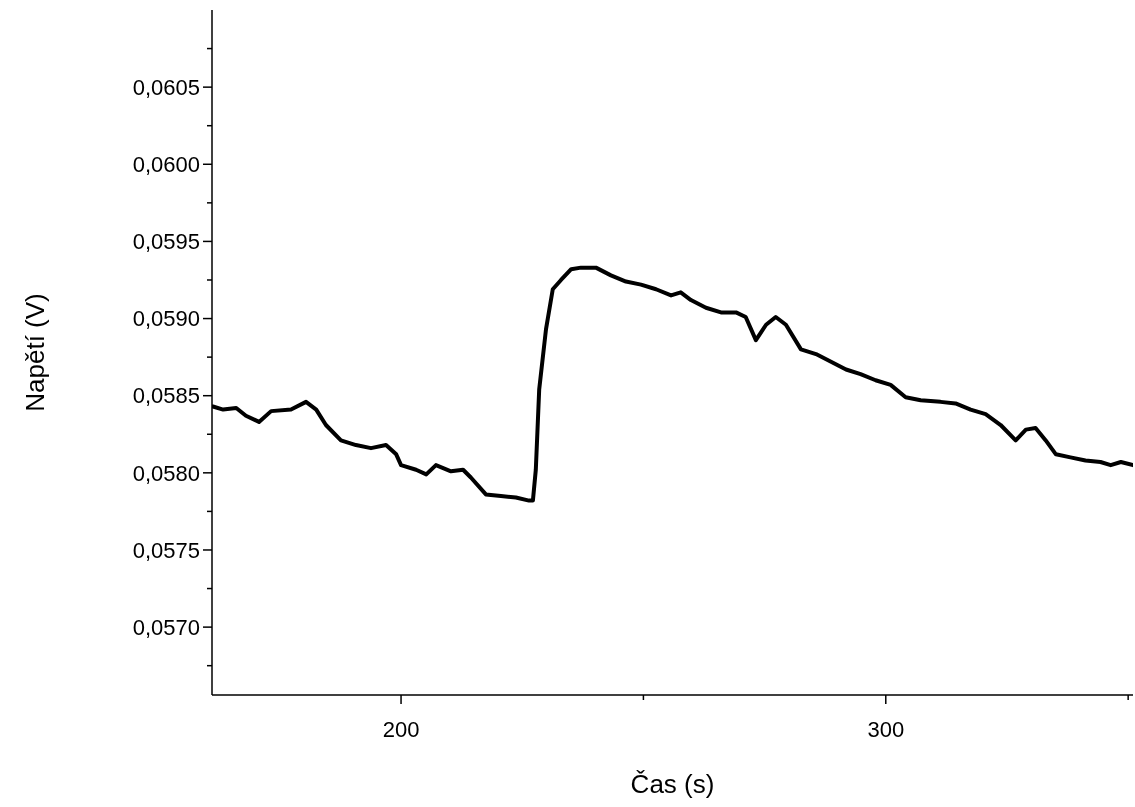 This screenshot has width=1135, height=807. Describe the element at coordinates (166, 164) in the screenshot. I see `y-tick-label: 0,0600` at that location.